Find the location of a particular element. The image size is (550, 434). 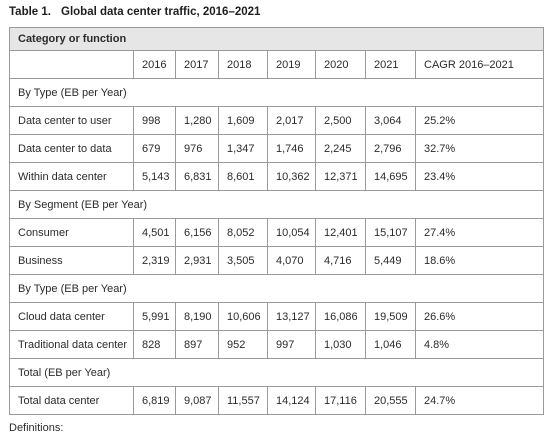

row-label: Business is located at coordinates (71, 260).